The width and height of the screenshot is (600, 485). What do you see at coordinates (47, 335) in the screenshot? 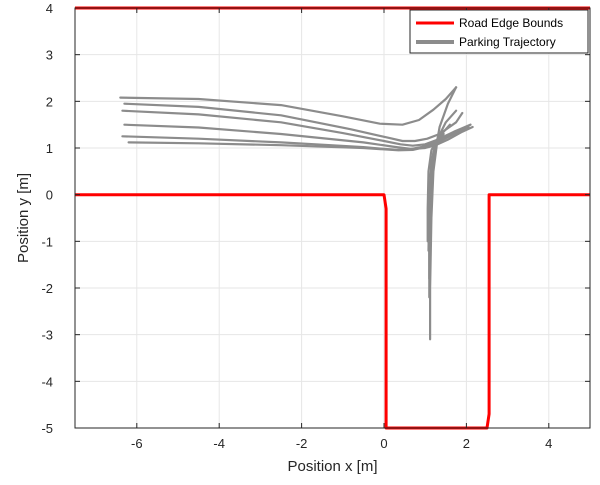
I see `y-tick-label: -3` at bounding box center [47, 335].